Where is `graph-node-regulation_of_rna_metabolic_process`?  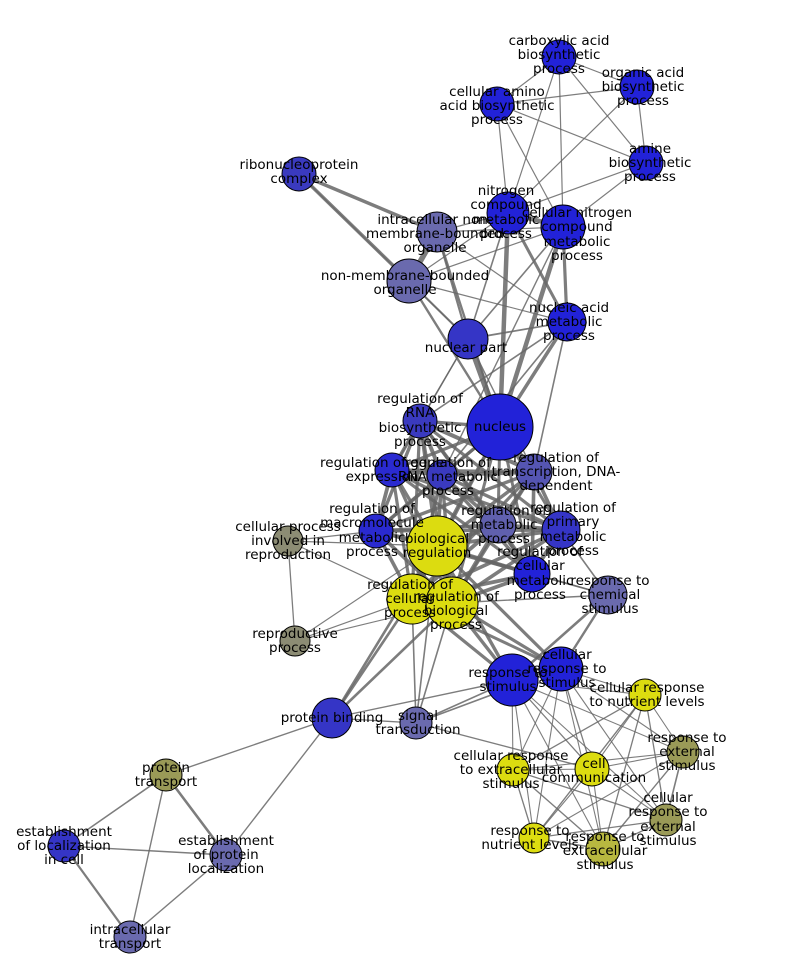 graph-node-regulation_of_rna_metabolic_process is located at coordinates (442, 475).